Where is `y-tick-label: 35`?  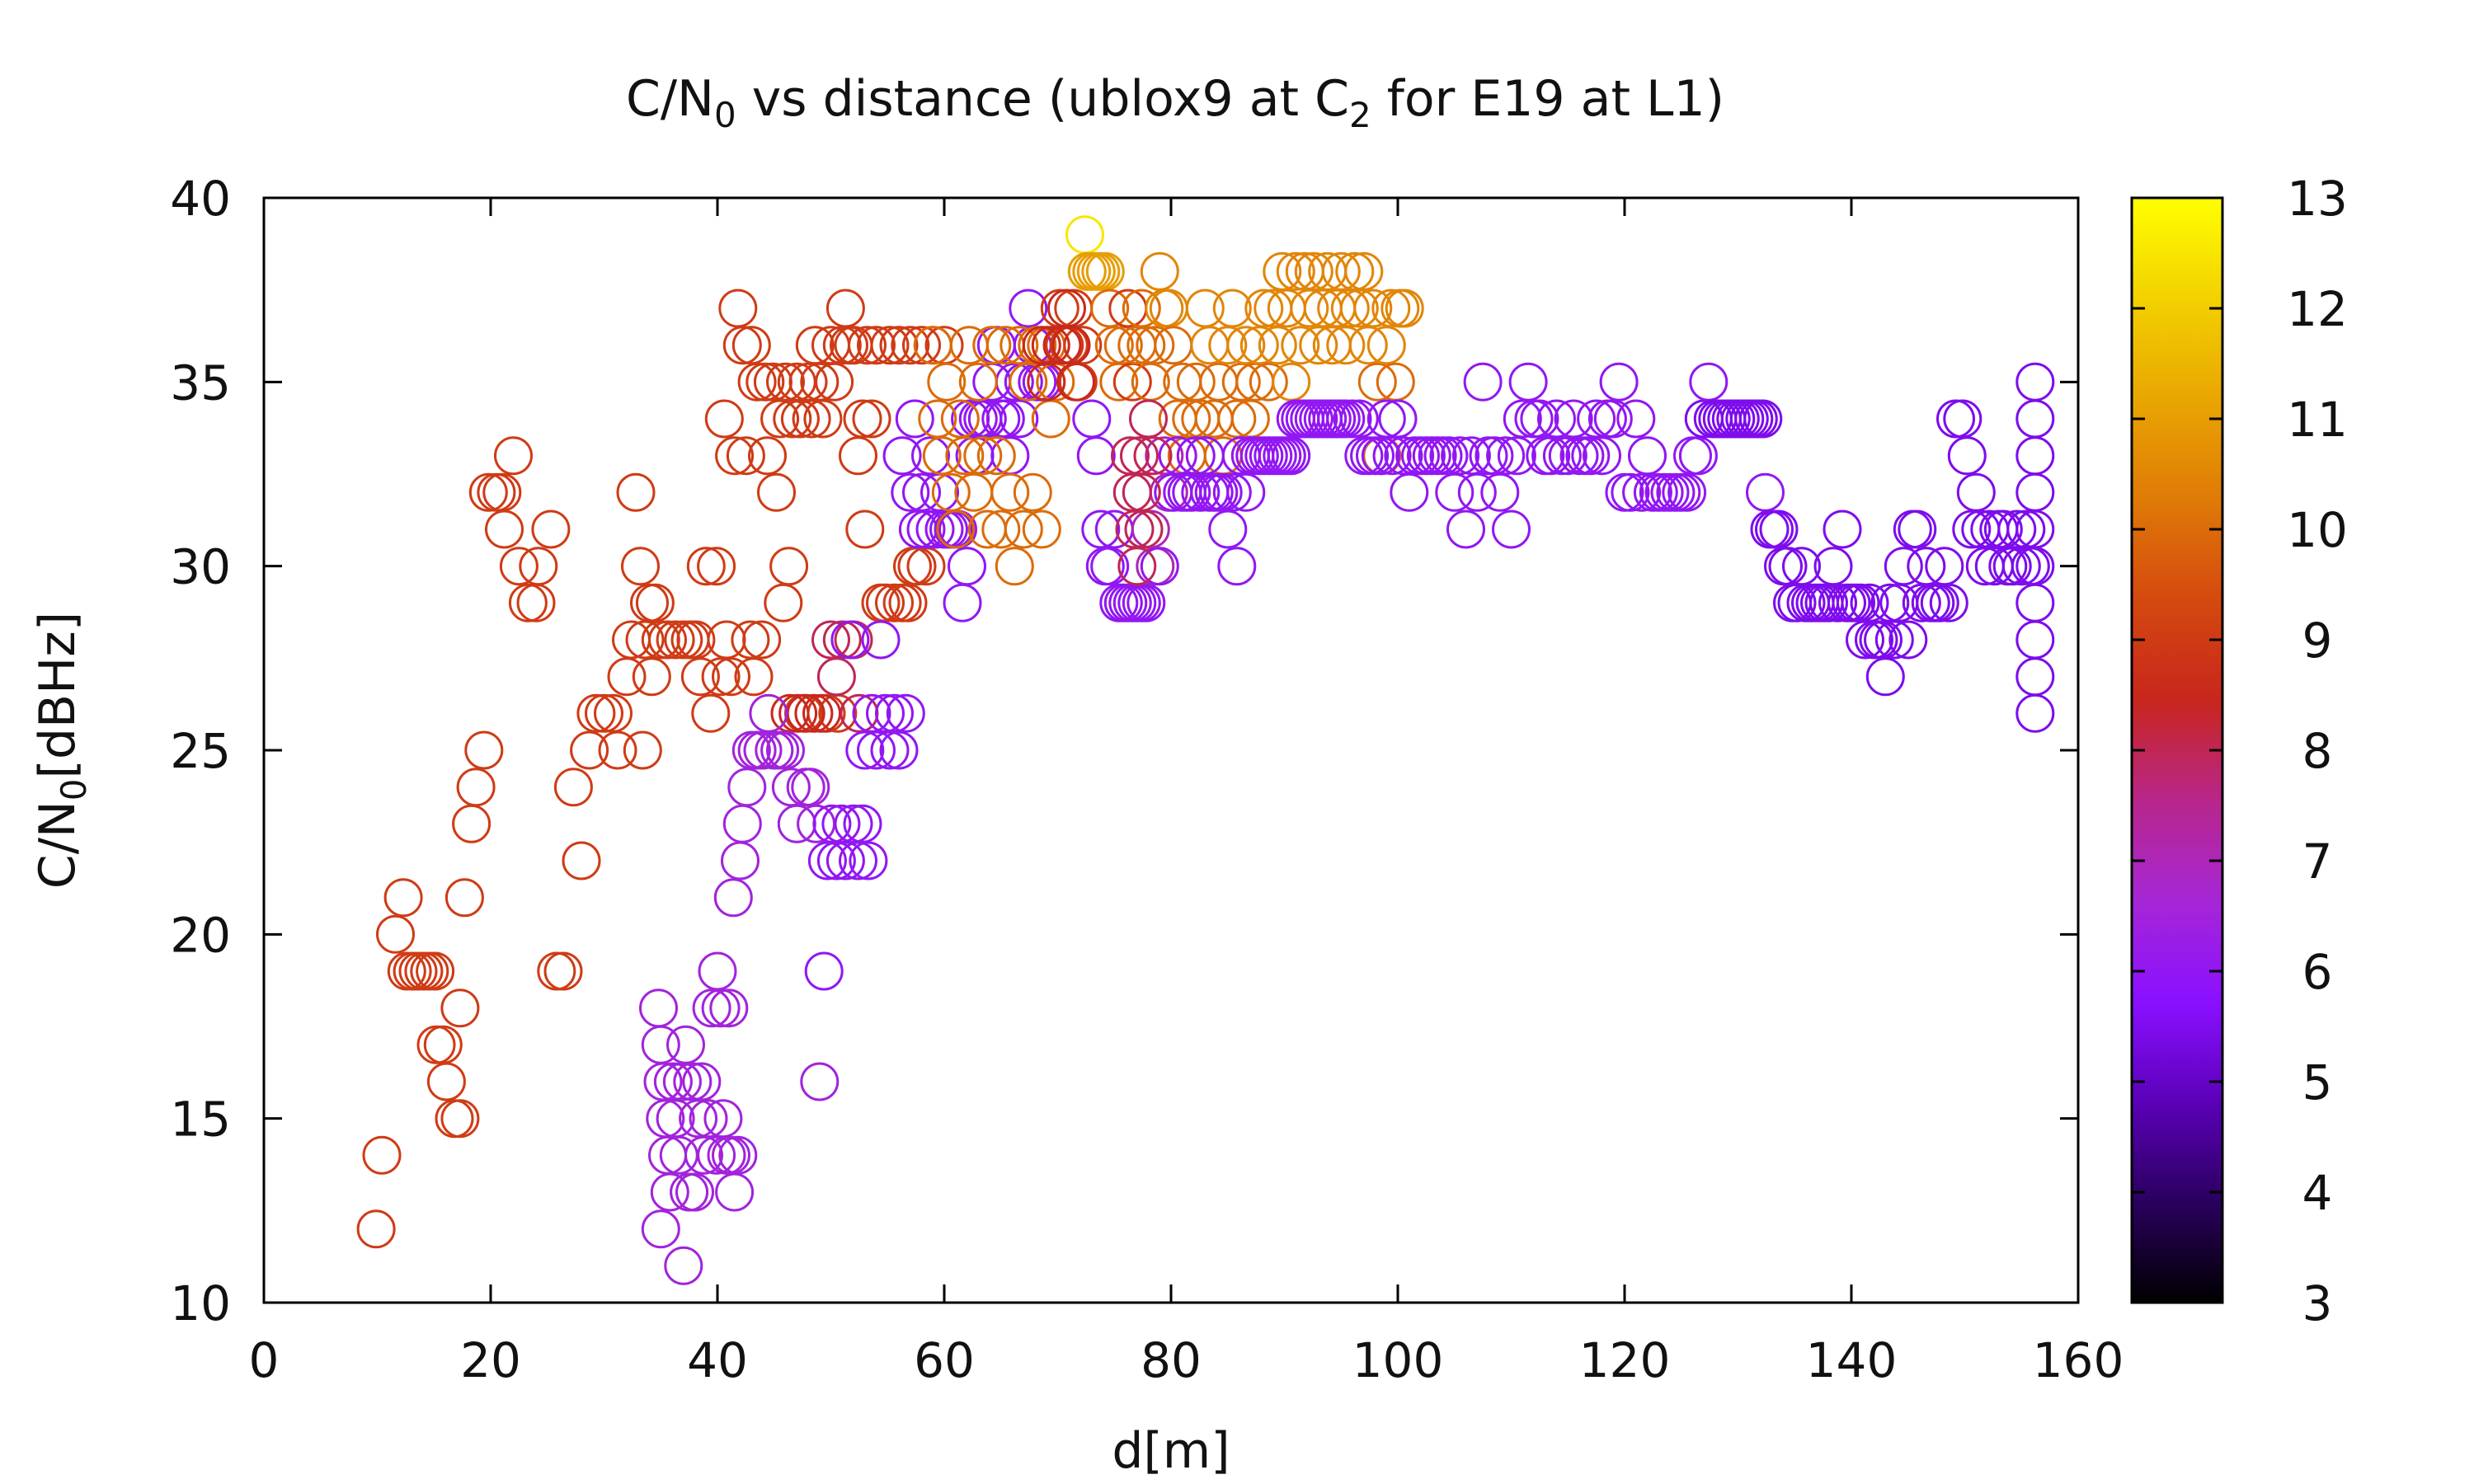 y-tick-label: 35 is located at coordinates (200, 383).